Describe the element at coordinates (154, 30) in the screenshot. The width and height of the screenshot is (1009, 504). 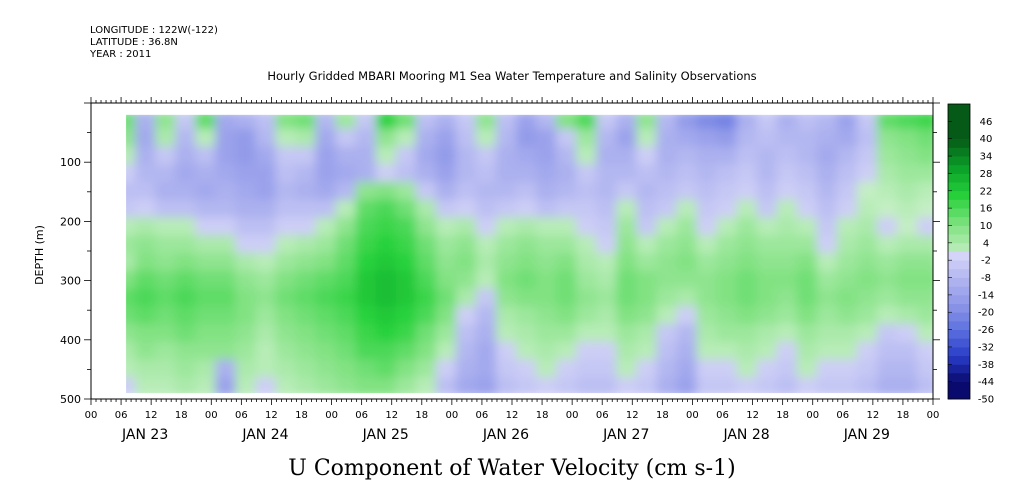
I see `longitude-label: LONGITUDE : 122W(-122)` at that location.